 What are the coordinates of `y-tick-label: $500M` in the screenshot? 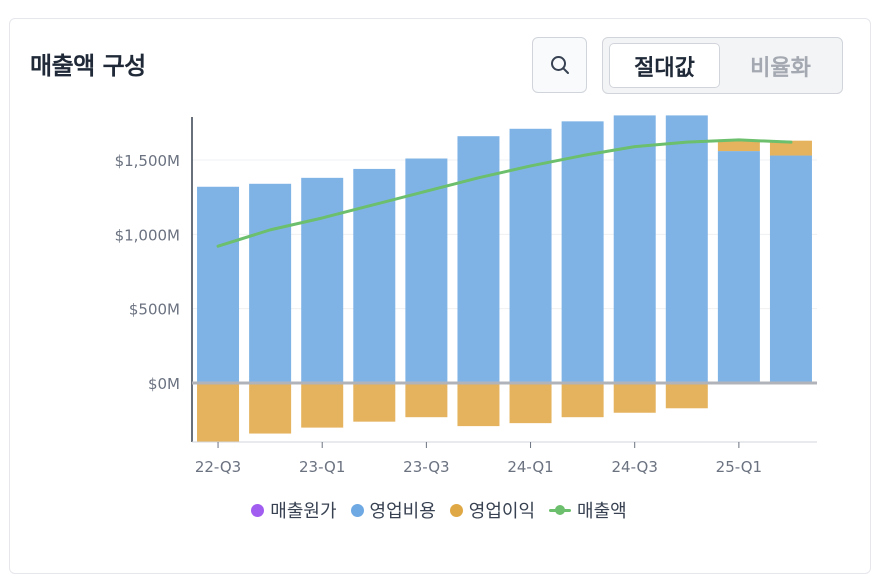 It's located at (154, 310).